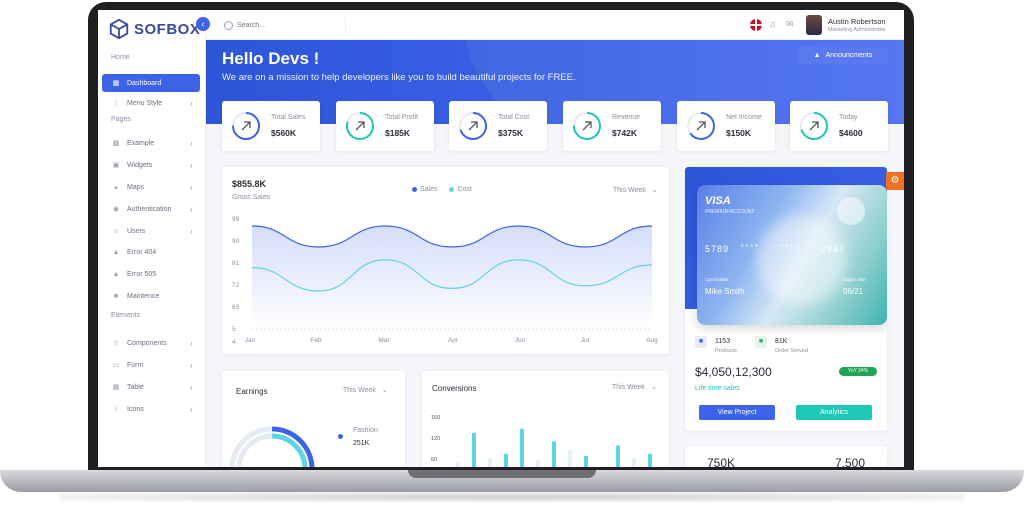  What do you see at coordinates (151, 231) in the screenshot?
I see `sidebar-item-users: ☺ Users ›` at bounding box center [151, 231].